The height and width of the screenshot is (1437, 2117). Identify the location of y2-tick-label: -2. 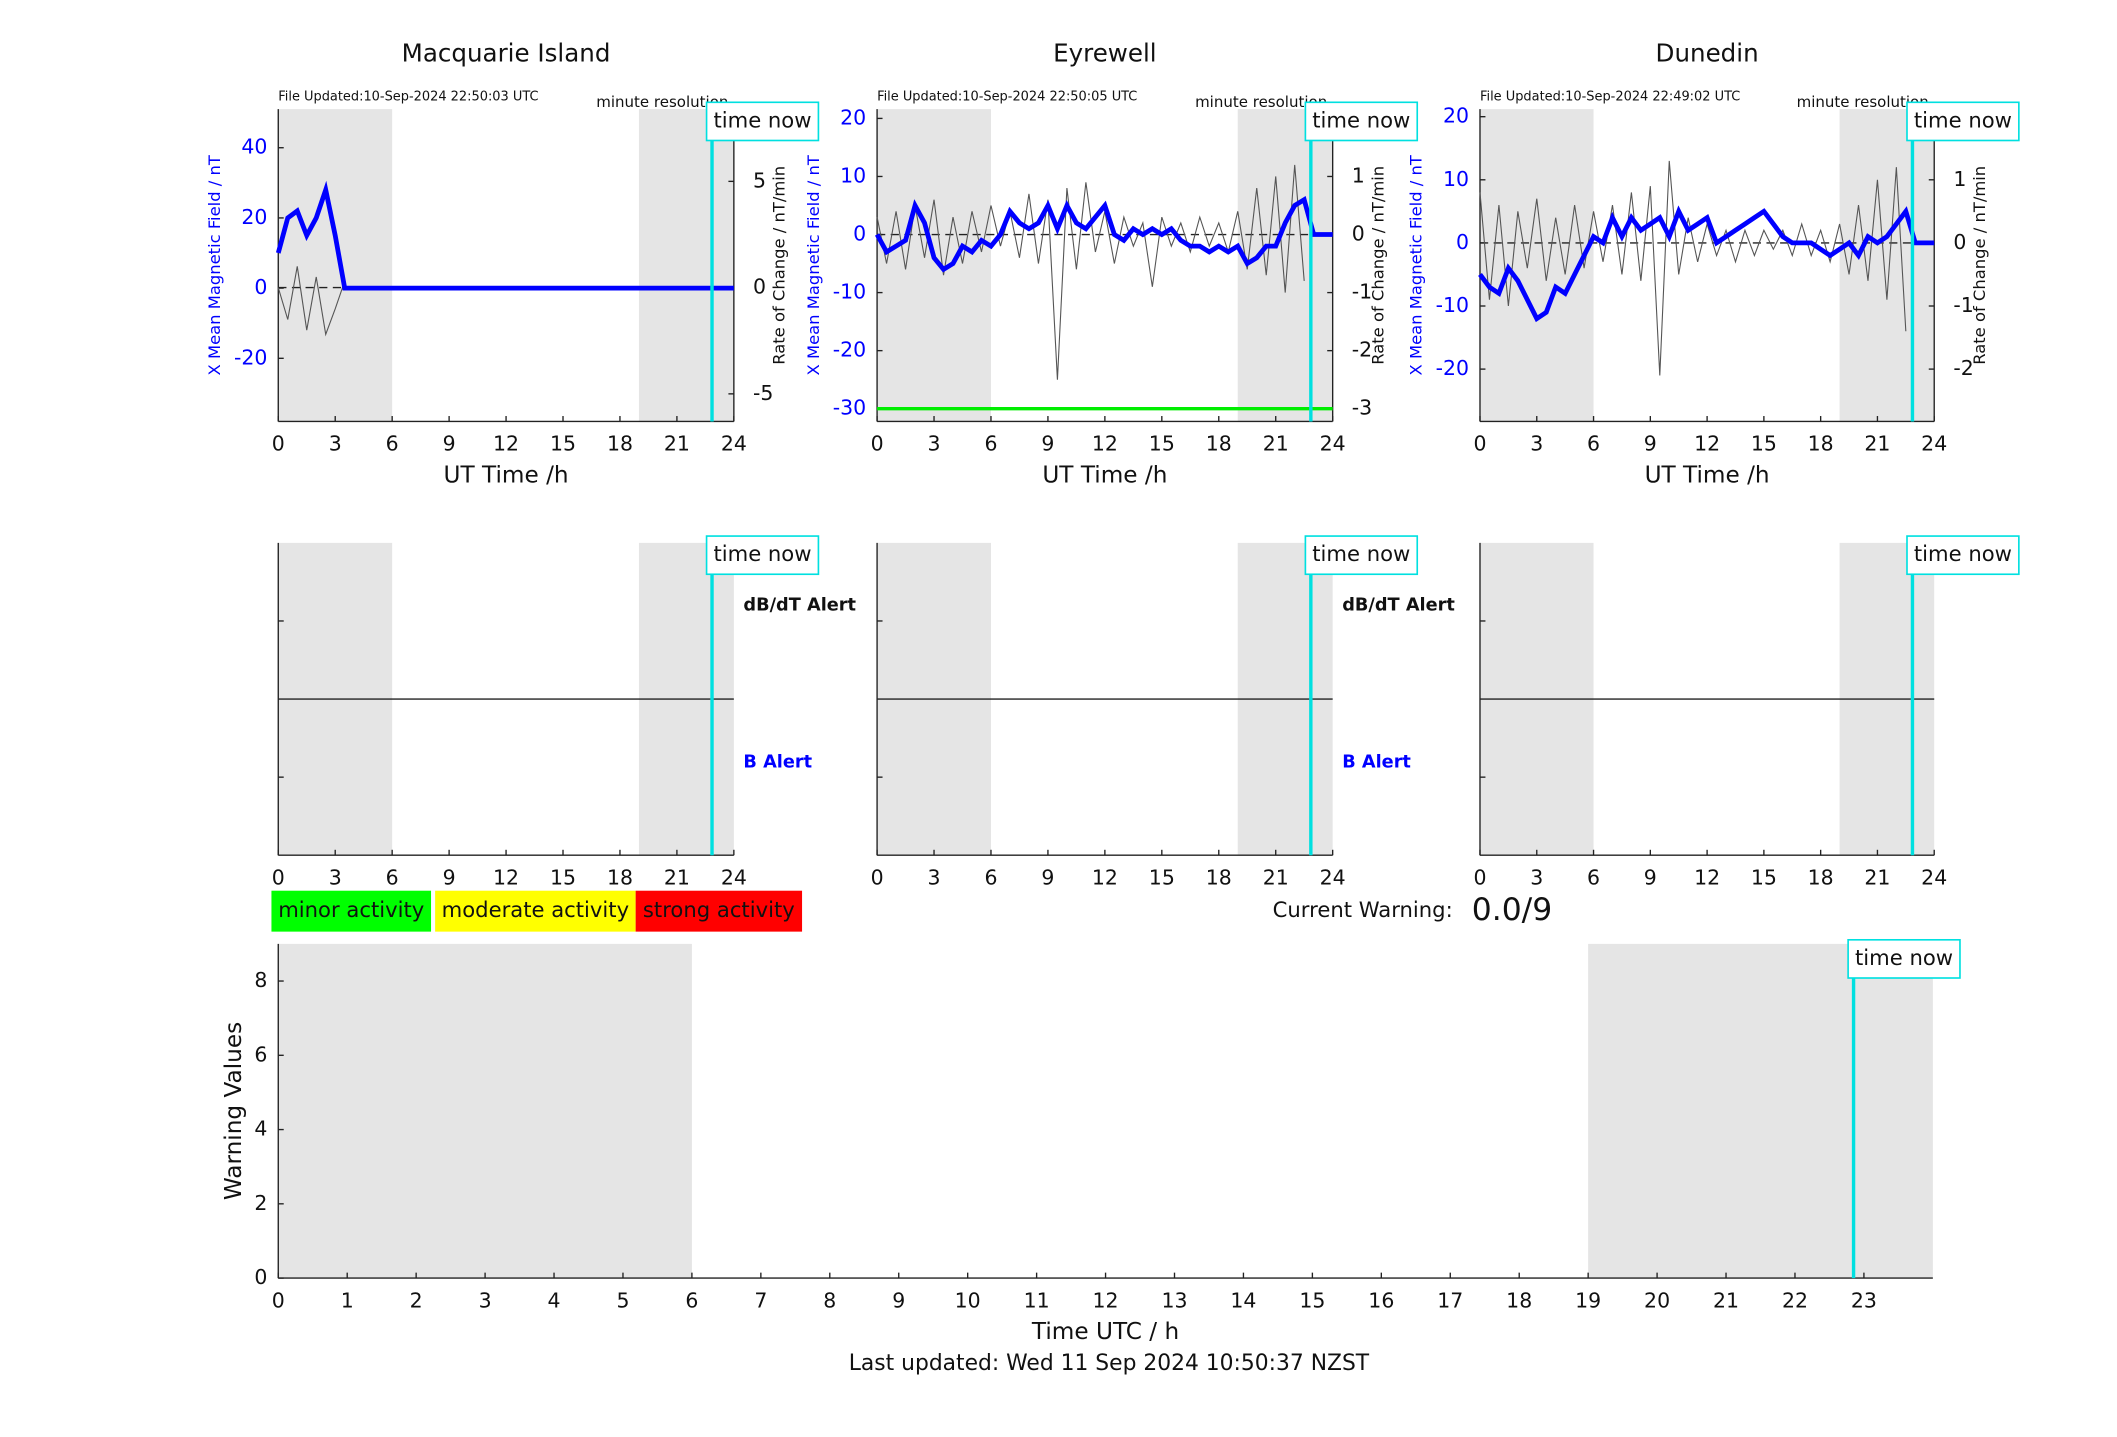
(1362, 350).